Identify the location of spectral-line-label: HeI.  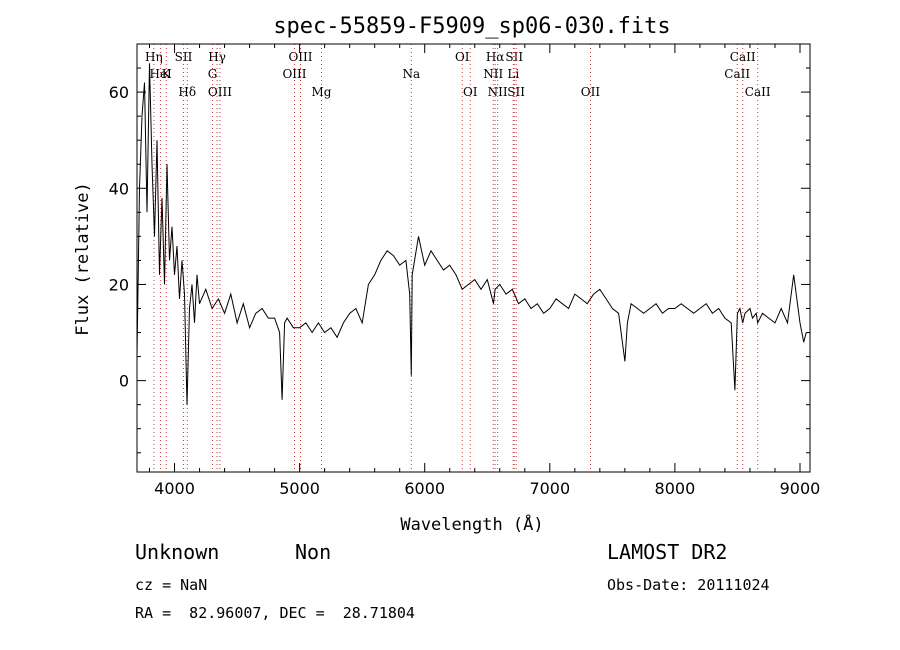
(160, 74).